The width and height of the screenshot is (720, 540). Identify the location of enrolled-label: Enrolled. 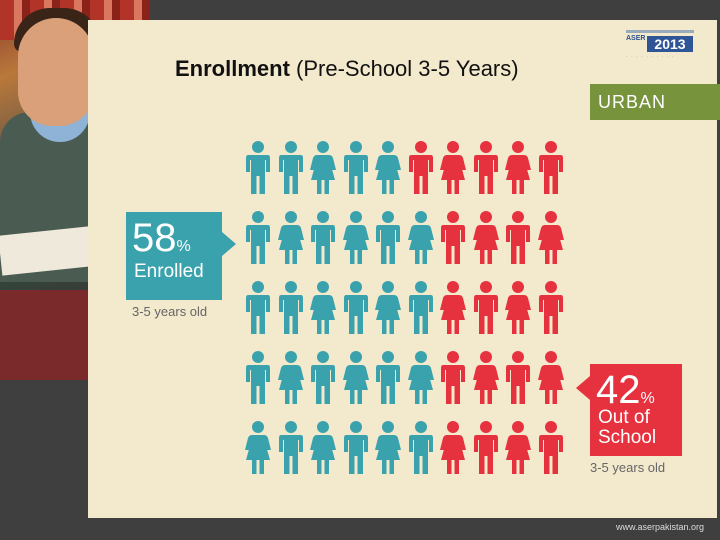
(169, 271).